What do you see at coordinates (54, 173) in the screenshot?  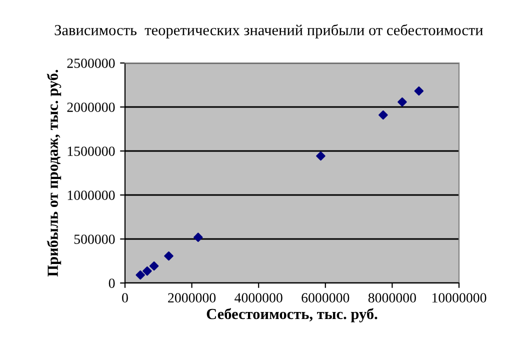 I see `y-axis-title: Прибыль от продаж, тыс. руб.` at bounding box center [54, 173].